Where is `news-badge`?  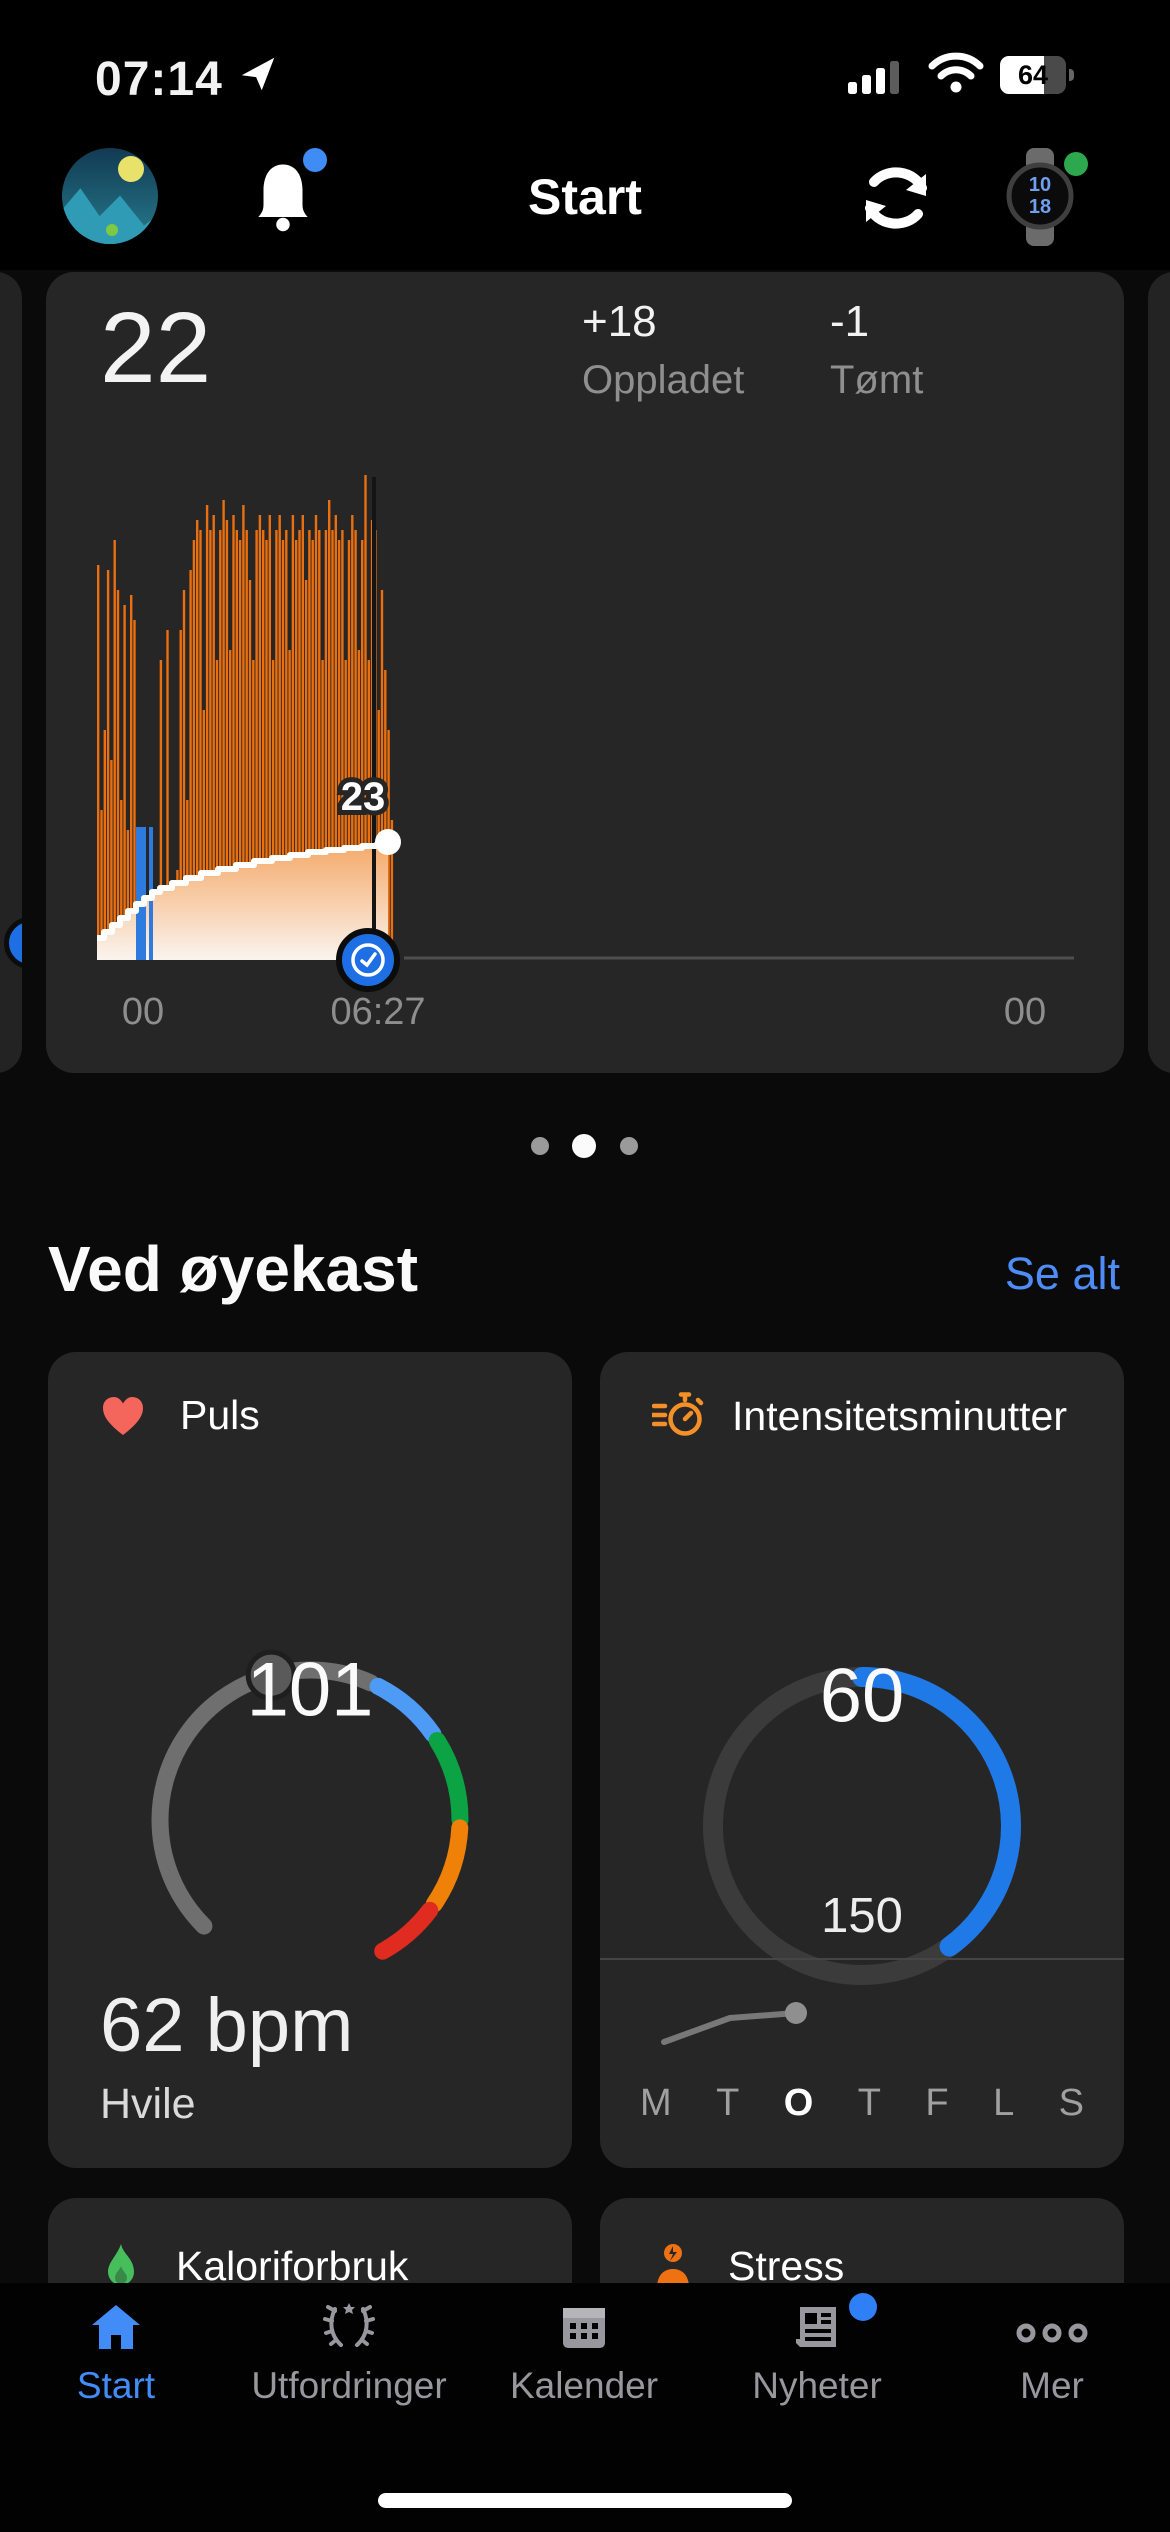 news-badge is located at coordinates (863, 2307).